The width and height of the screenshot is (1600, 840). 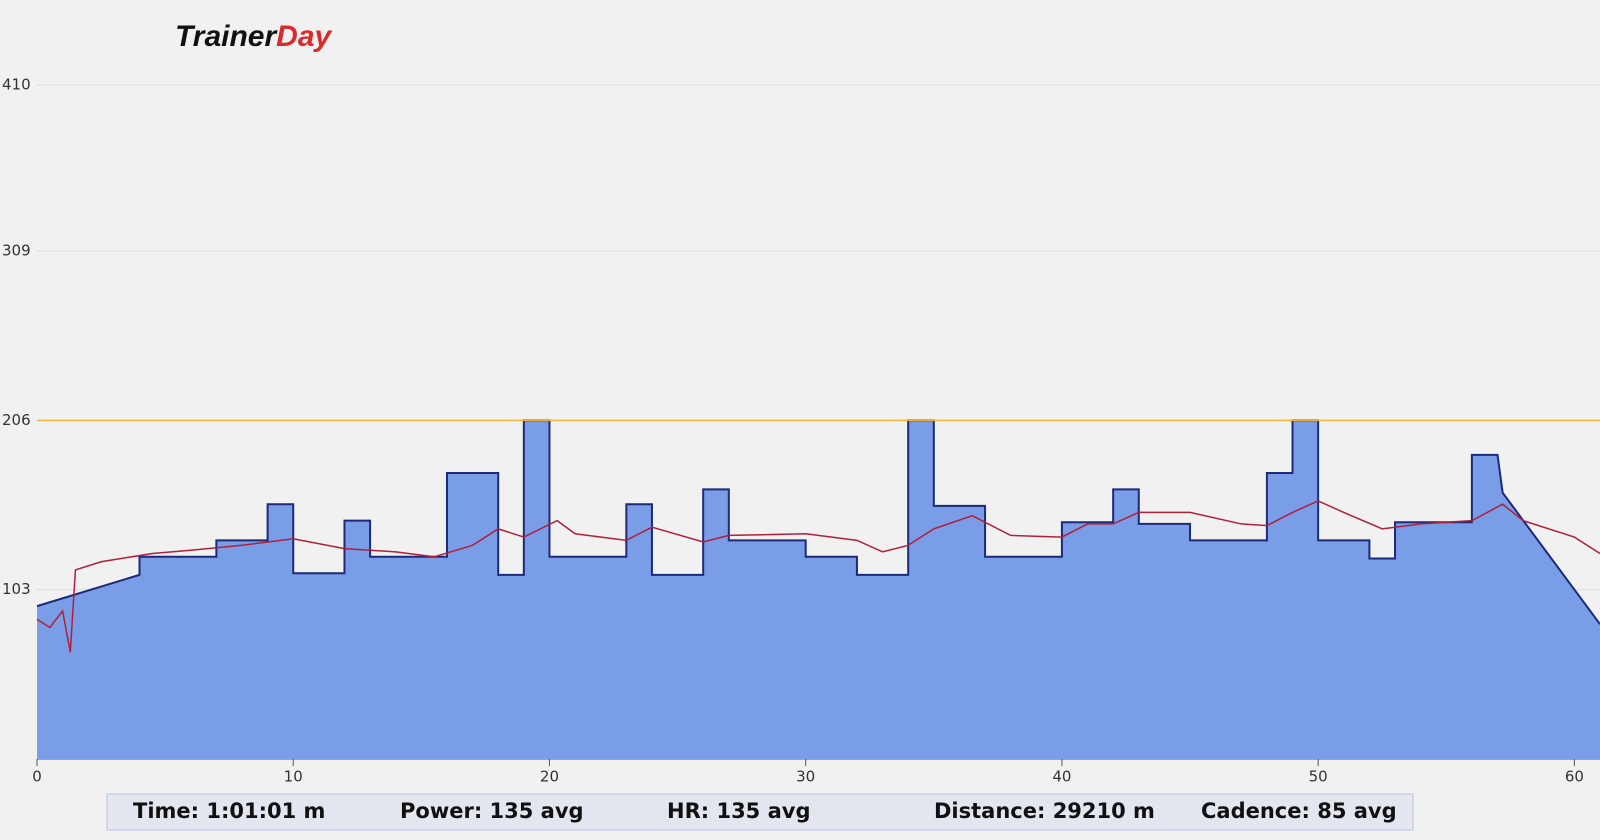 I want to click on stats-bar, so click(x=760, y=812).